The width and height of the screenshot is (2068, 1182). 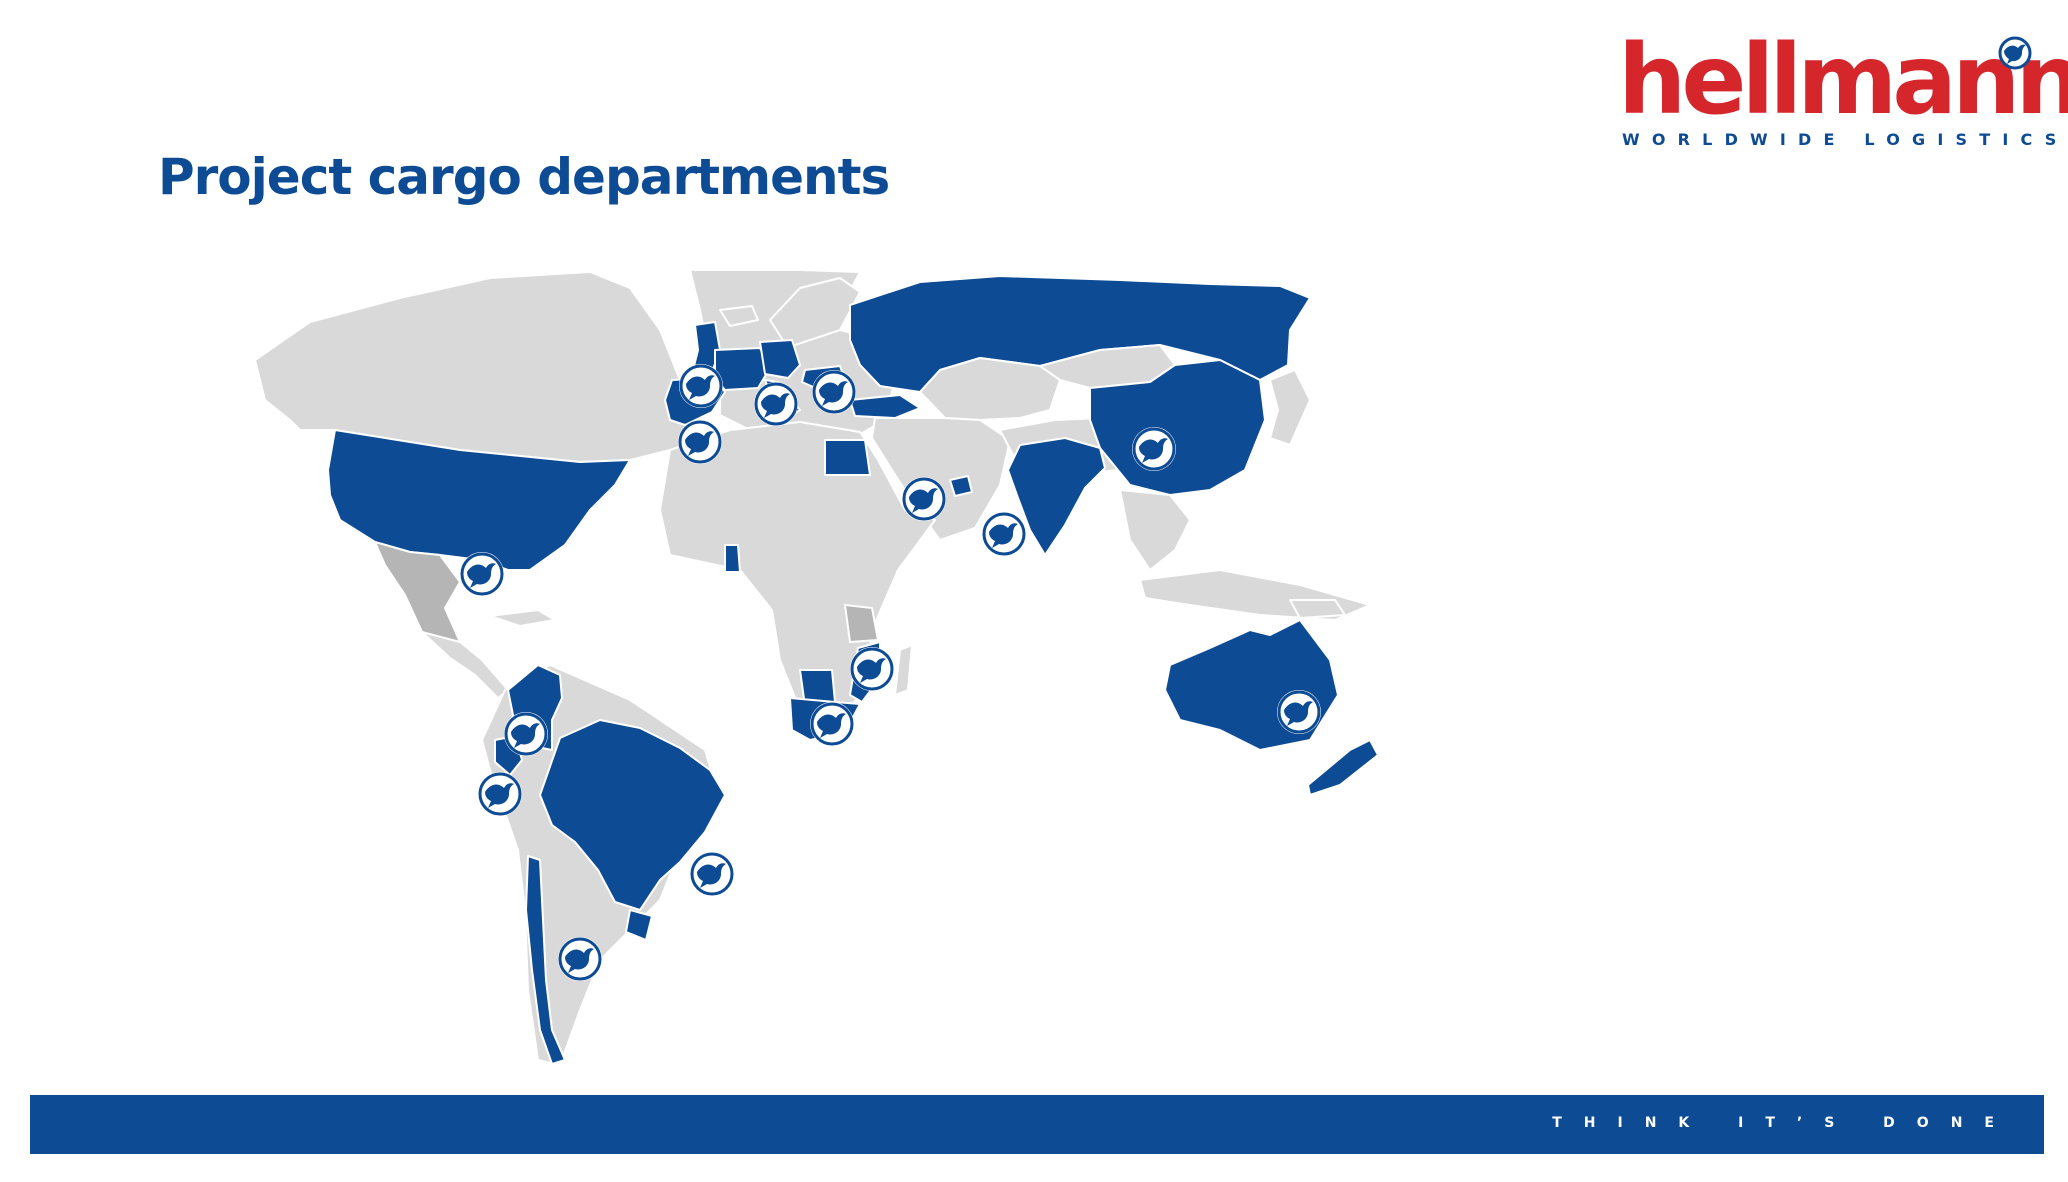 What do you see at coordinates (1155, 530) in the screenshot?
I see `country-southeast-asia` at bounding box center [1155, 530].